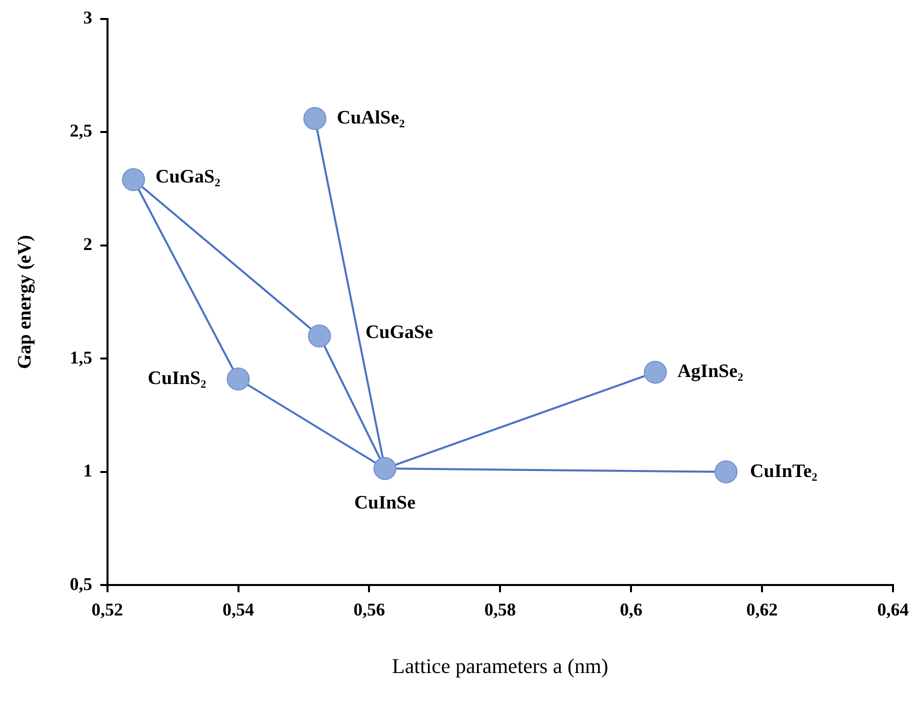 The height and width of the screenshot is (704, 917). Describe the element at coordinates (87, 17) in the screenshot. I see `y-tick-label: 3` at that location.